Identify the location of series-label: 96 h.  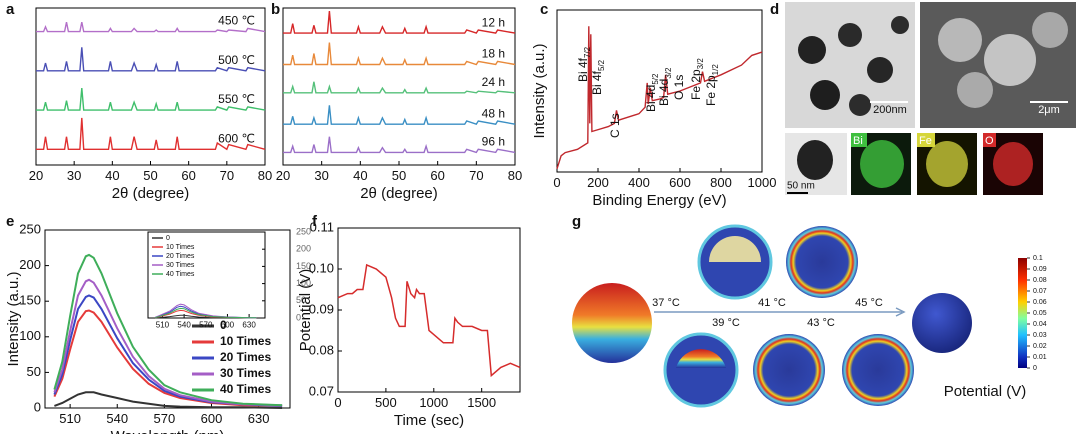
(493, 142).